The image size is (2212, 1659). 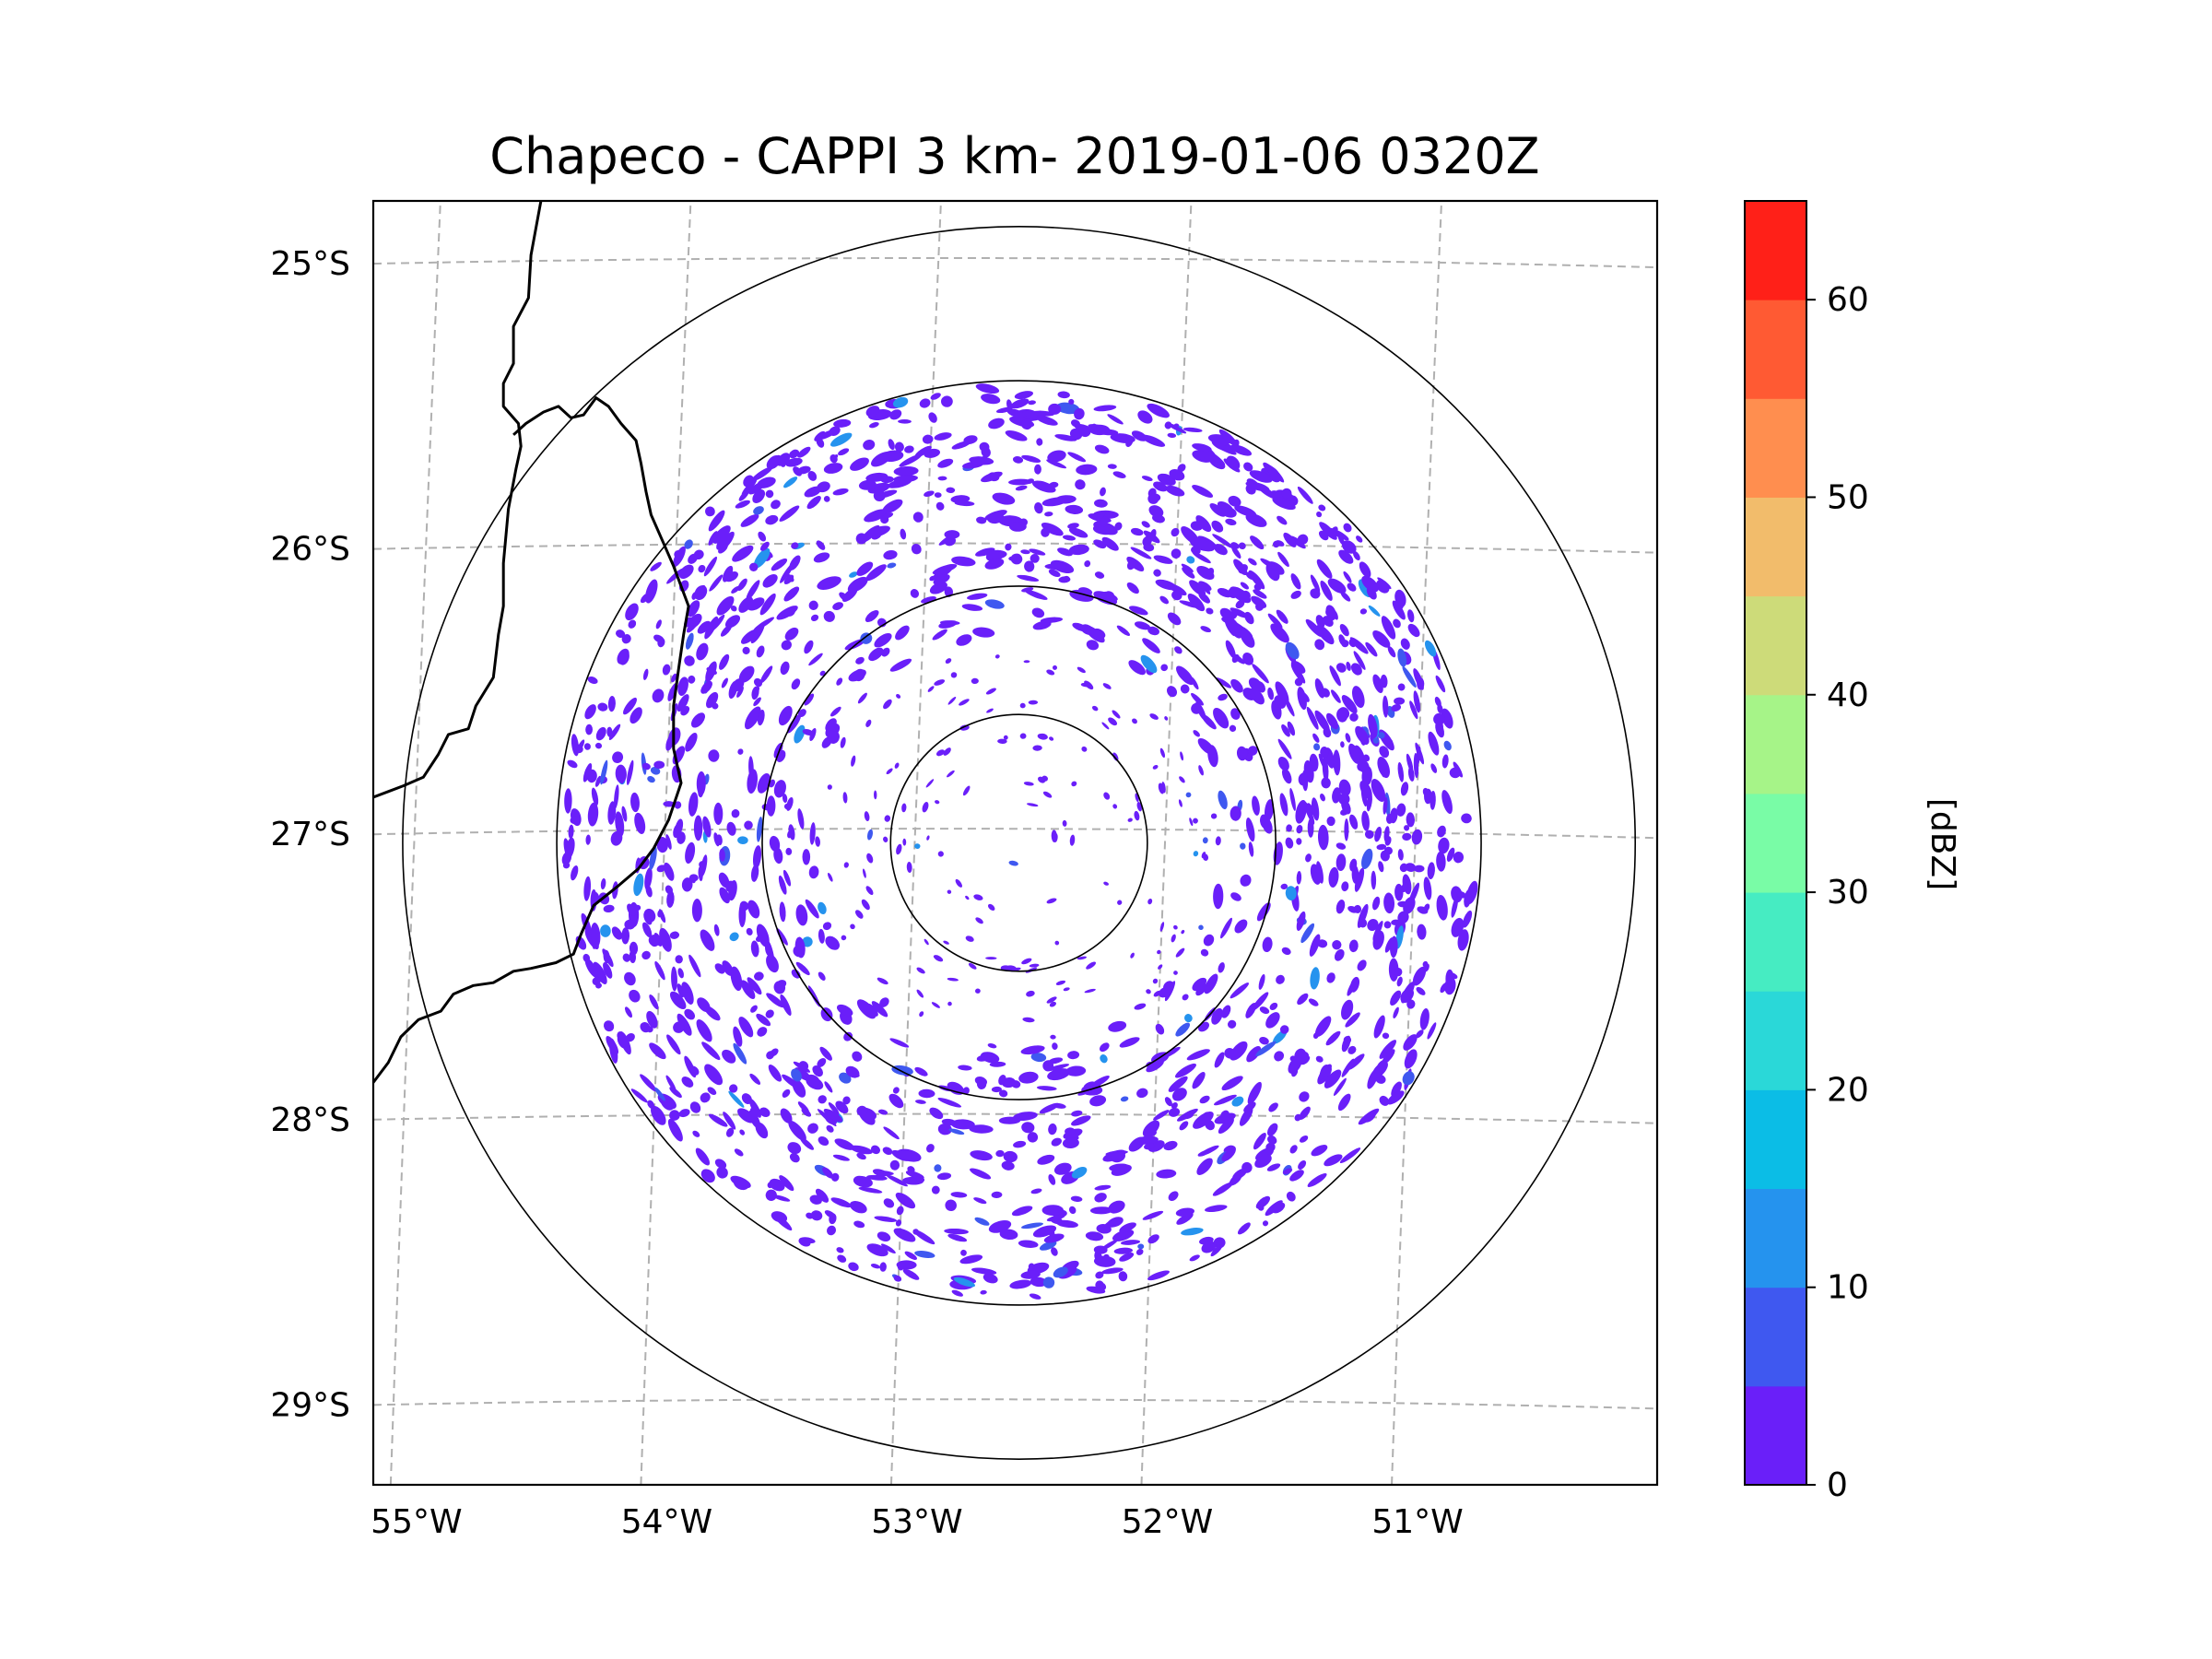 What do you see at coordinates (1775, 1435) in the screenshot?
I see `colorbar-segment` at bounding box center [1775, 1435].